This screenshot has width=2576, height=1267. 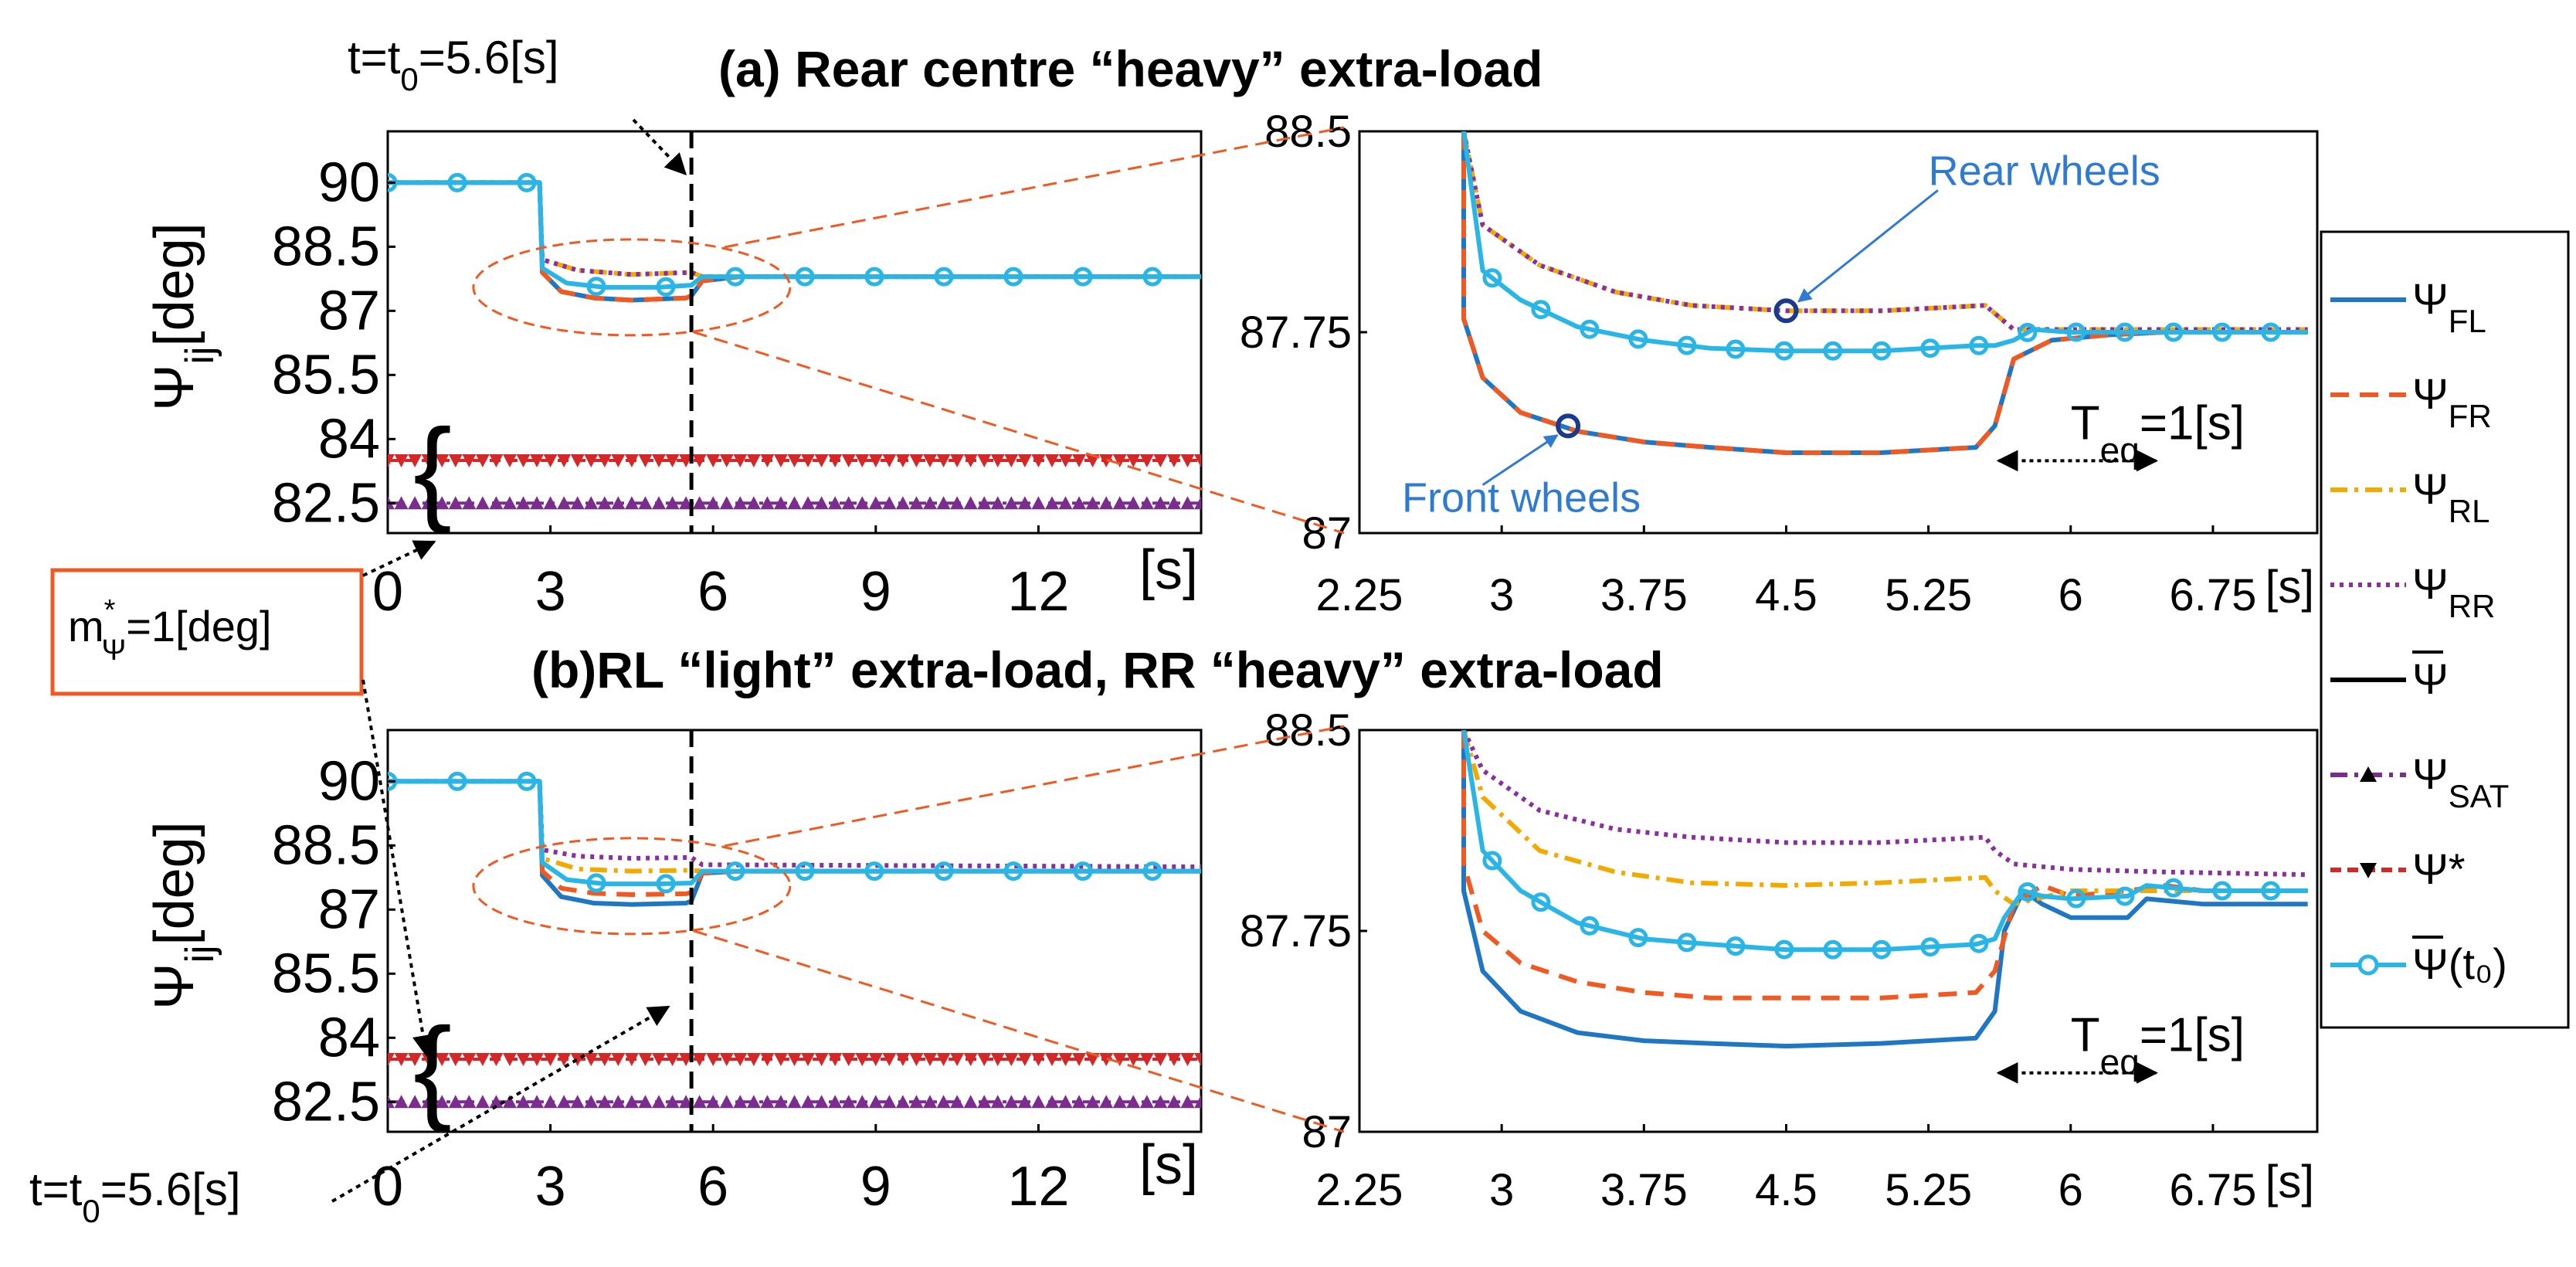 I want to click on series-line--FR, so click(x=1884, y=293).